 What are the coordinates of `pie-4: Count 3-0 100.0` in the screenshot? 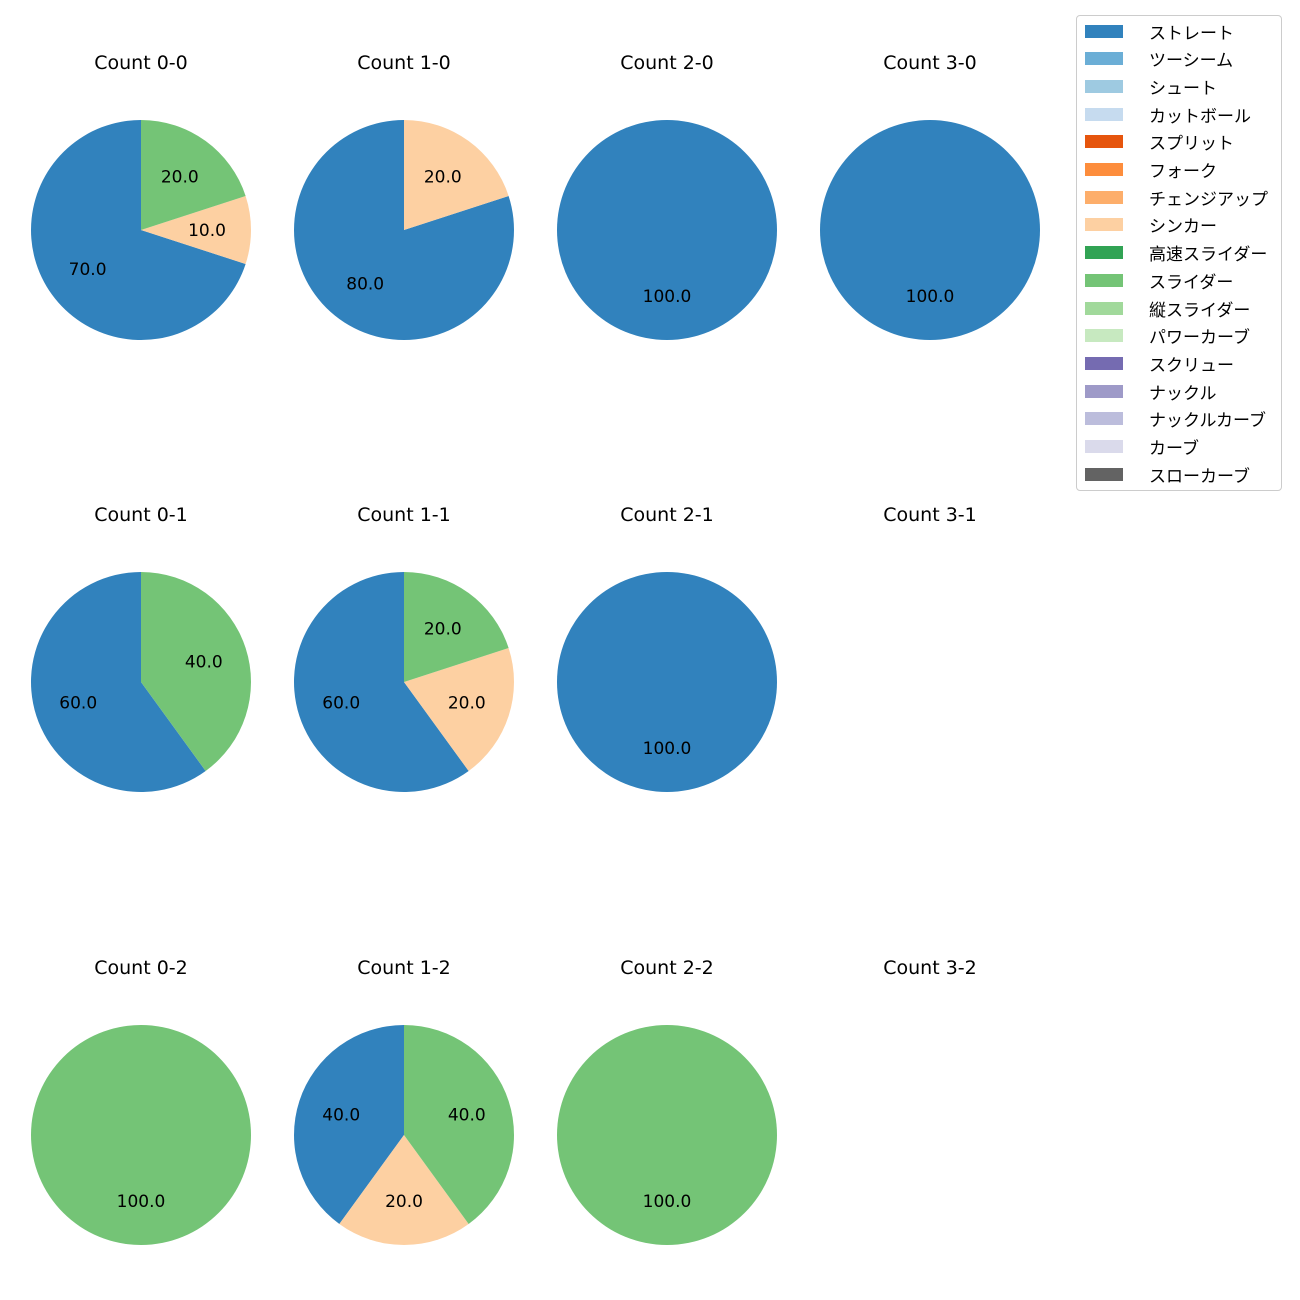 It's located at (930, 196).